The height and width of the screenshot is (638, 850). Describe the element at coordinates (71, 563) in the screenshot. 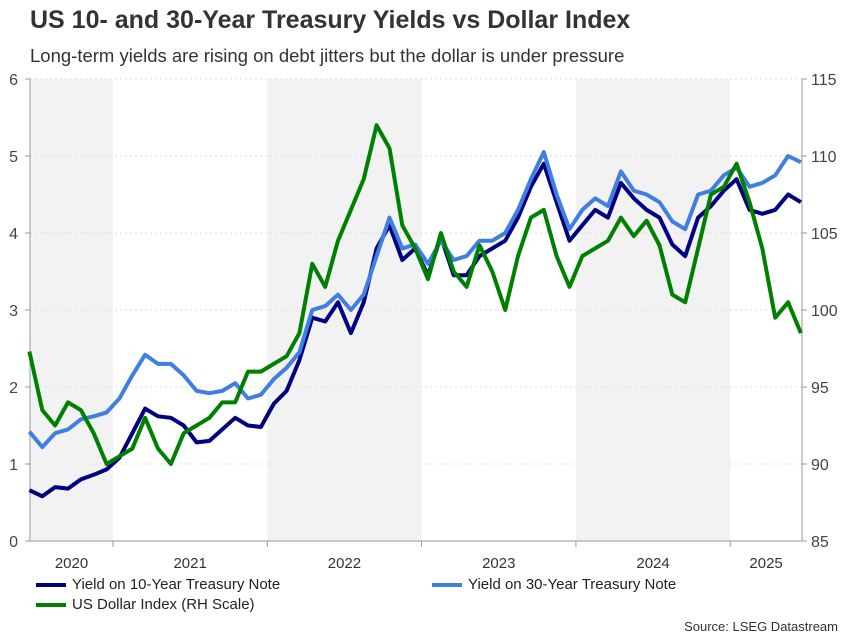

I see `x-tick-label: 2020` at that location.